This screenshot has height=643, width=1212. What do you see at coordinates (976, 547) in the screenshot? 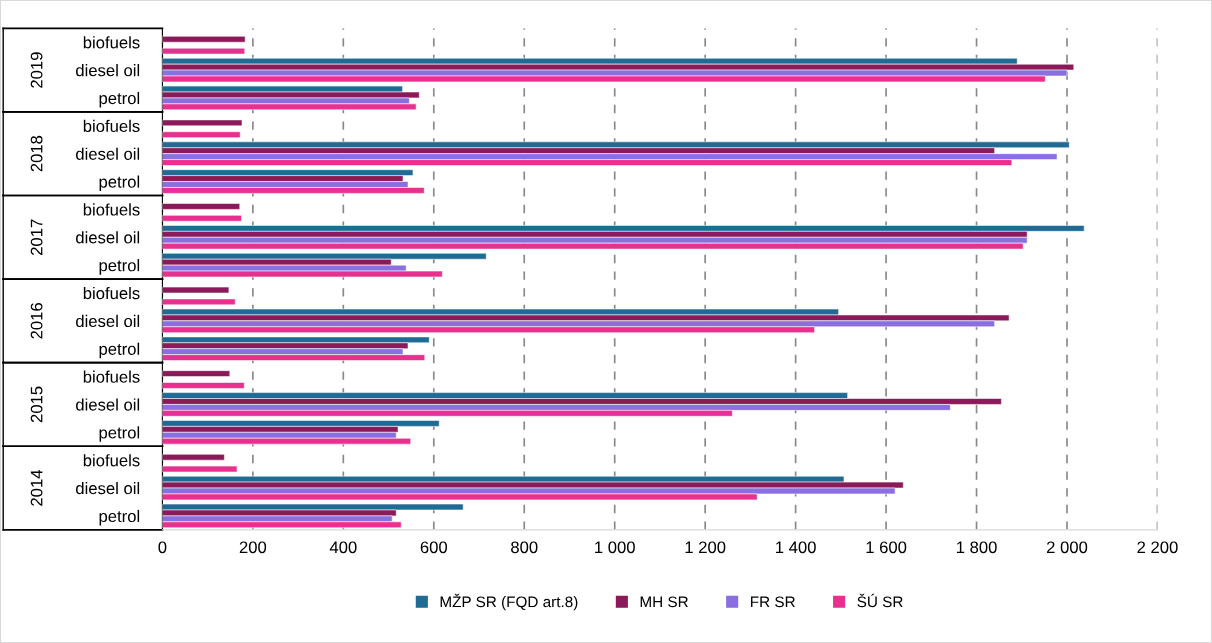
I see `x-tick-label: 1 800` at bounding box center [976, 547].